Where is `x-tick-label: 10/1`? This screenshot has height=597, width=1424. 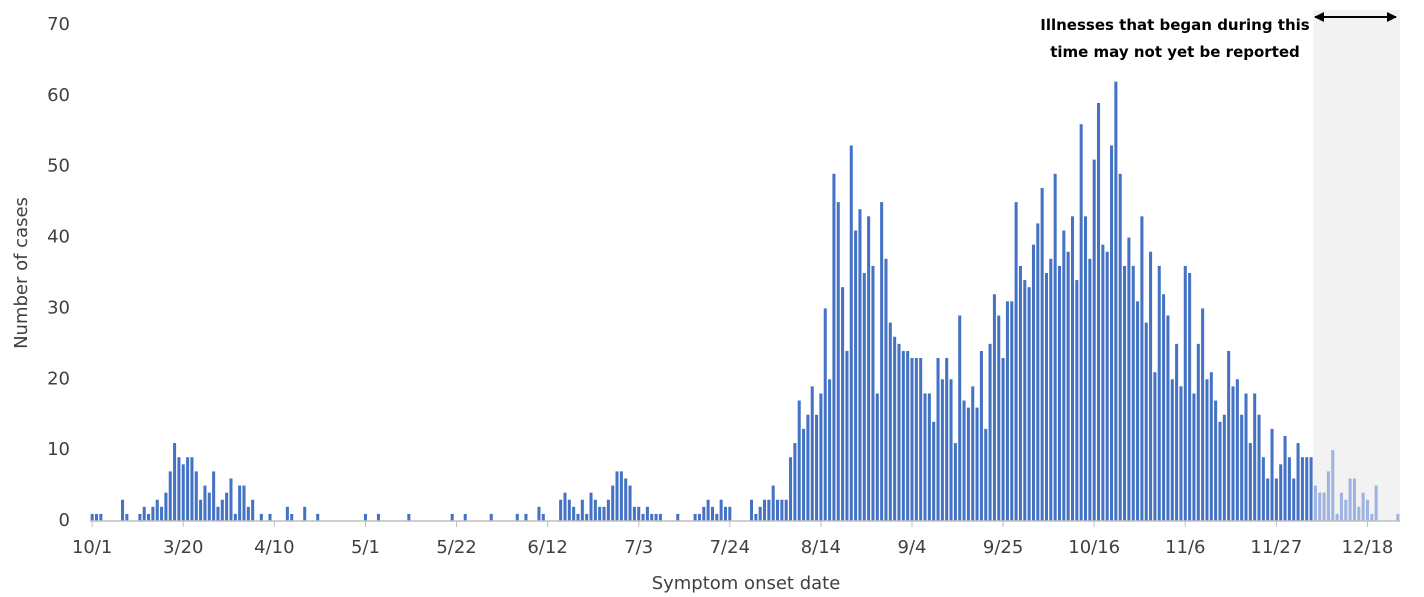
x-tick-label: 10/1 is located at coordinates (92, 547).